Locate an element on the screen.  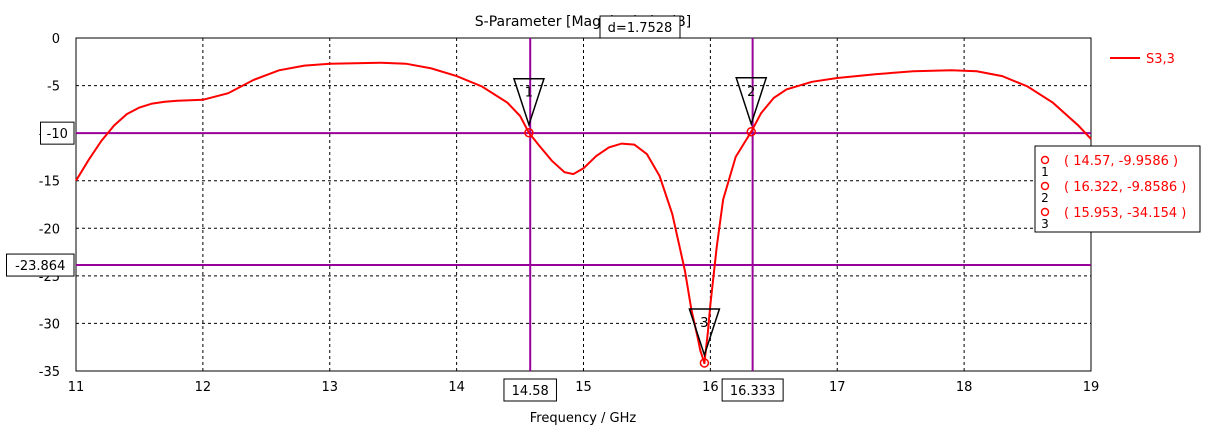
x-tick-label: 16 is located at coordinates (710, 387).